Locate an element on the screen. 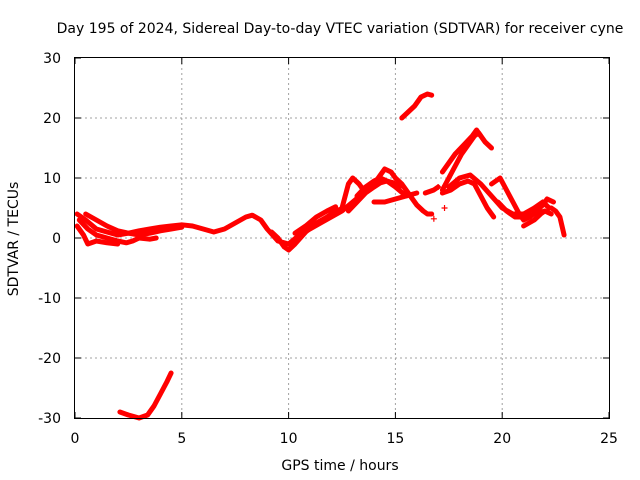  y-tick-label: 10 is located at coordinates (52, 179).